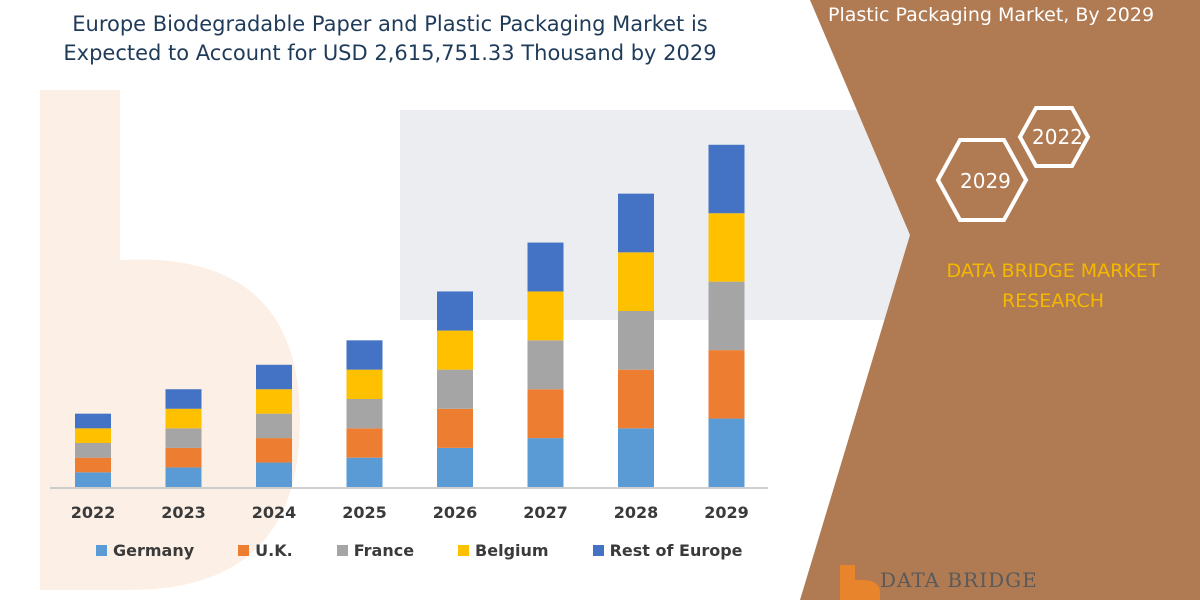 This screenshot has height=600, width=1200. What do you see at coordinates (183, 438) in the screenshot?
I see `bar-2023-france` at bounding box center [183, 438].